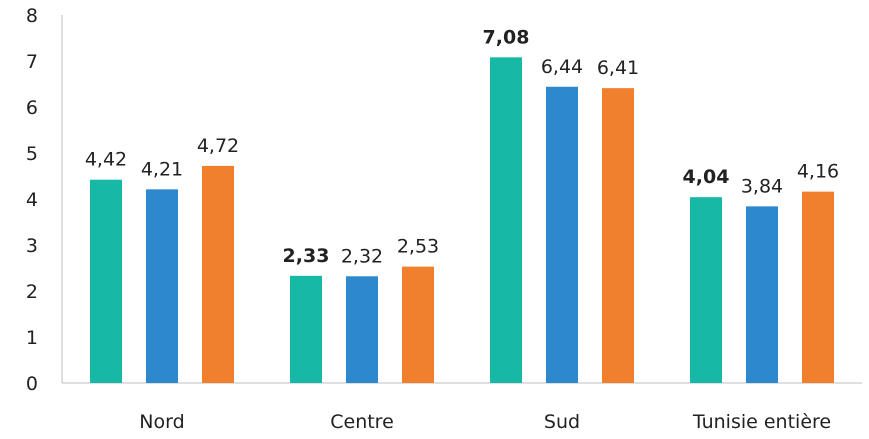  Describe the element at coordinates (32, 338) in the screenshot. I see `y-tick-label: 1` at that location.